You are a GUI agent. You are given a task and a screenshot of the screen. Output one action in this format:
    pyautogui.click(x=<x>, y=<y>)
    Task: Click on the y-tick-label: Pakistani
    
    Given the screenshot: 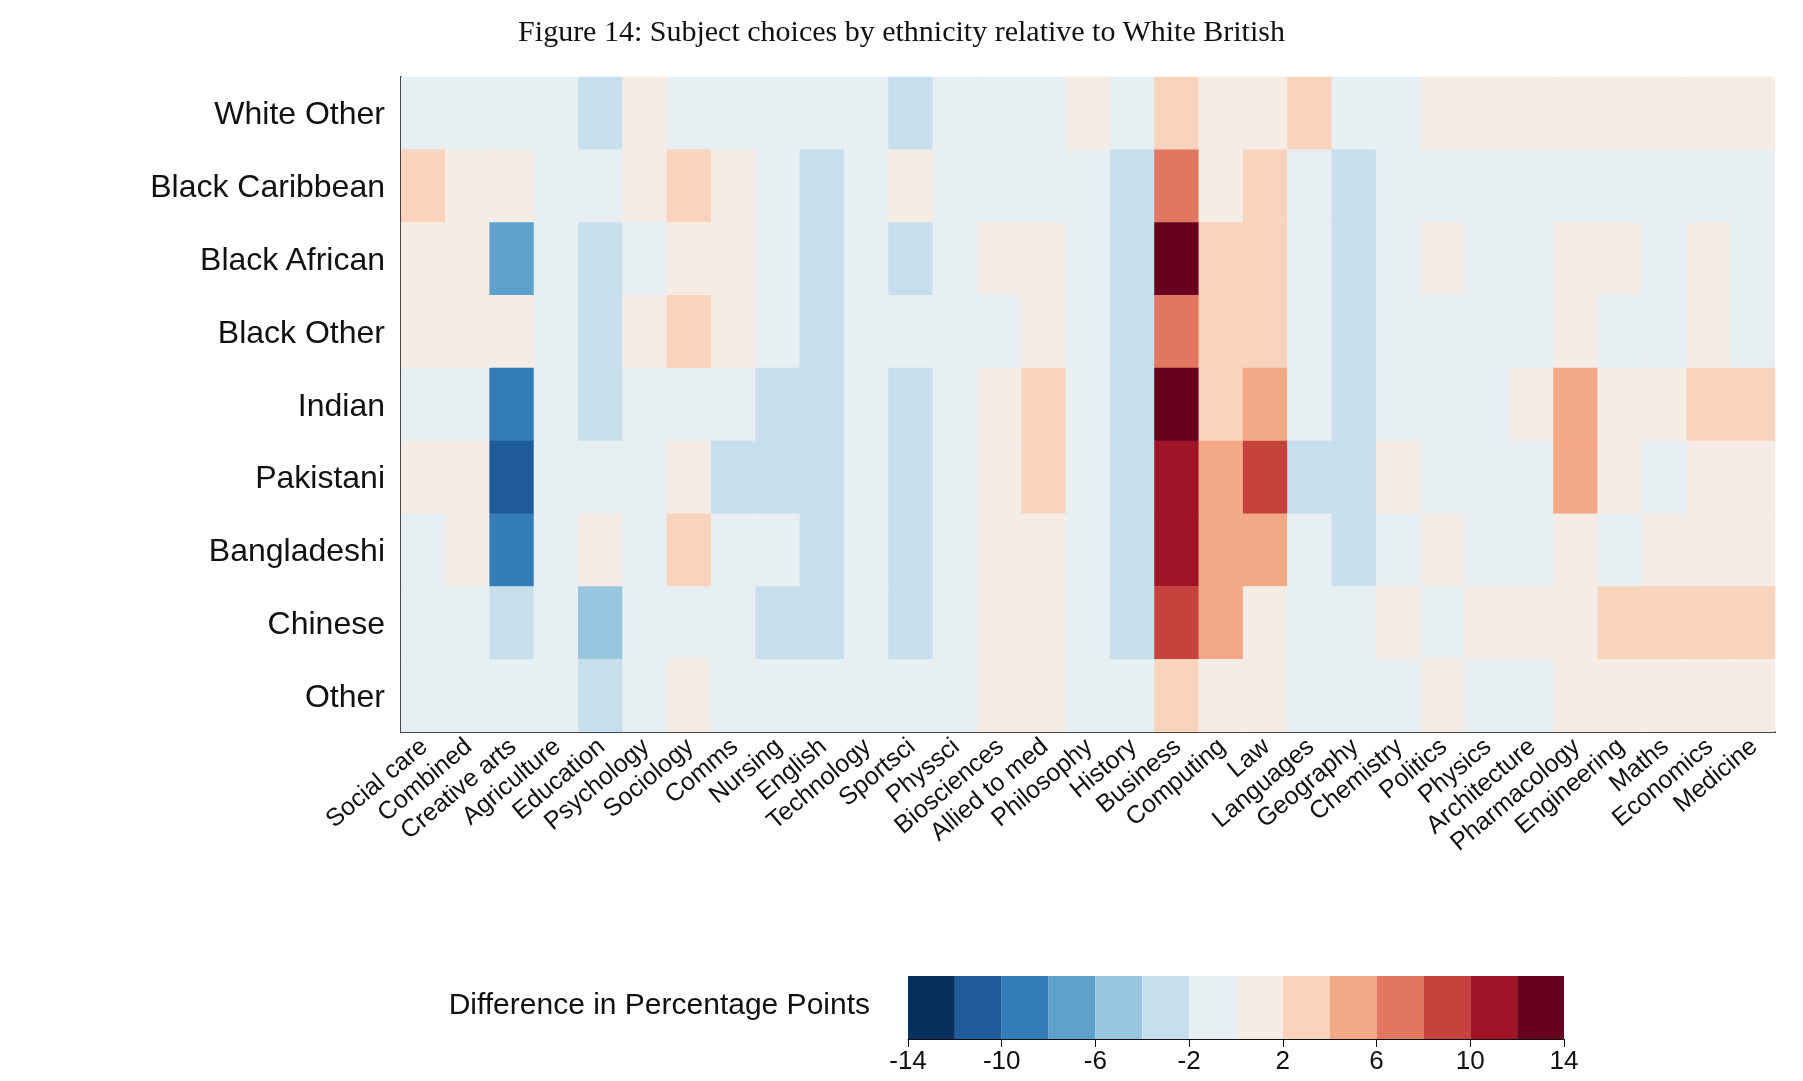 What is the action you would take?
    pyautogui.click(x=320, y=477)
    